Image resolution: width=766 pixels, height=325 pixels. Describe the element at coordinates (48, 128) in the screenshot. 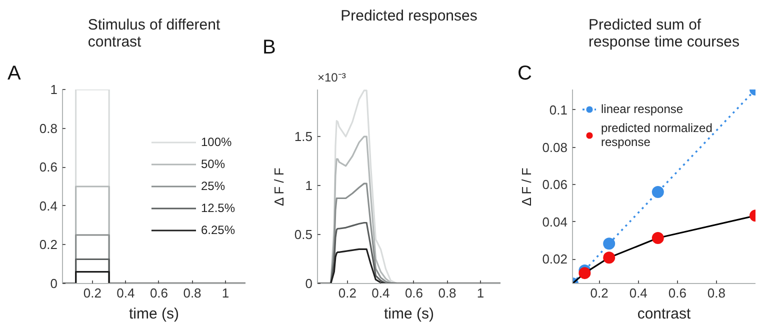

I see `y-tick-label: 0.8` at that location.